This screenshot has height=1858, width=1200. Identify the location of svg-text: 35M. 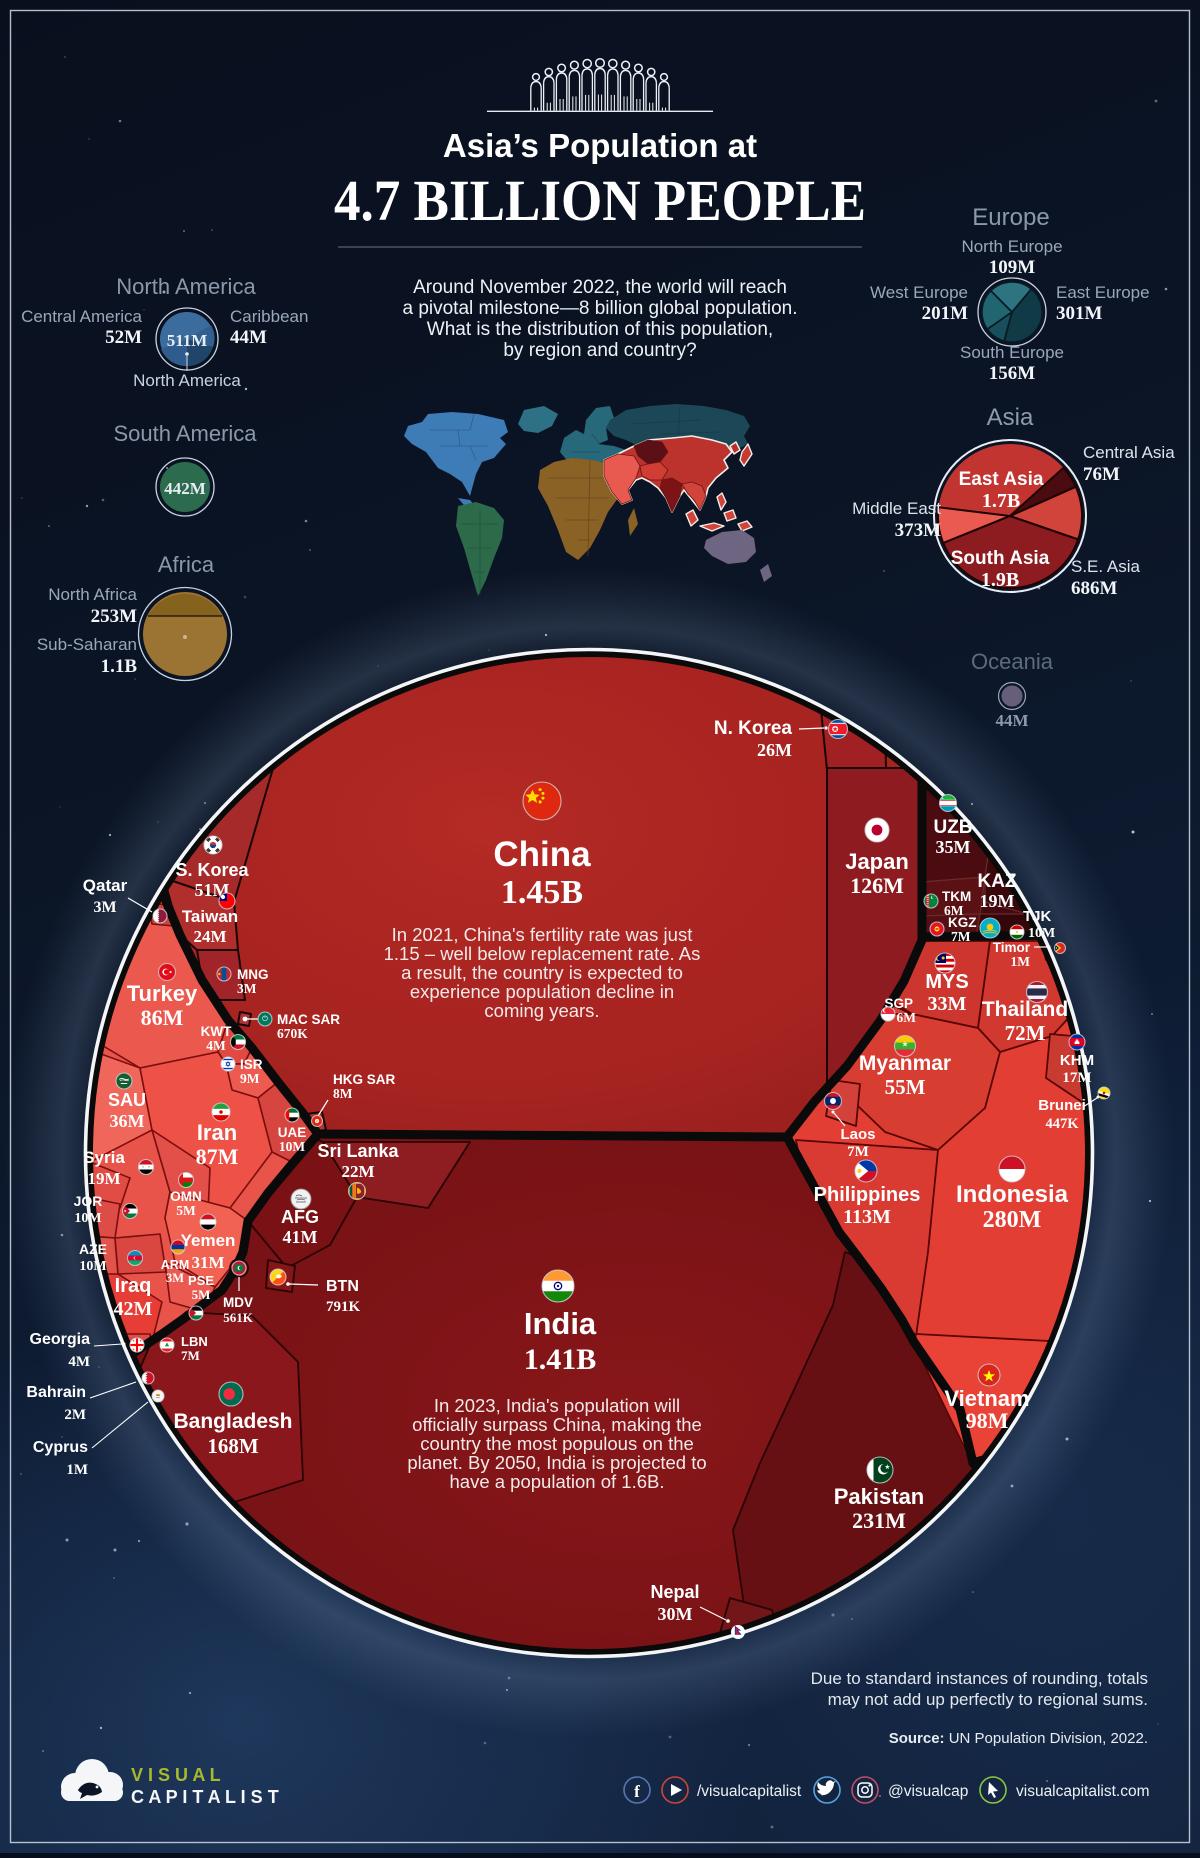
(953, 847).